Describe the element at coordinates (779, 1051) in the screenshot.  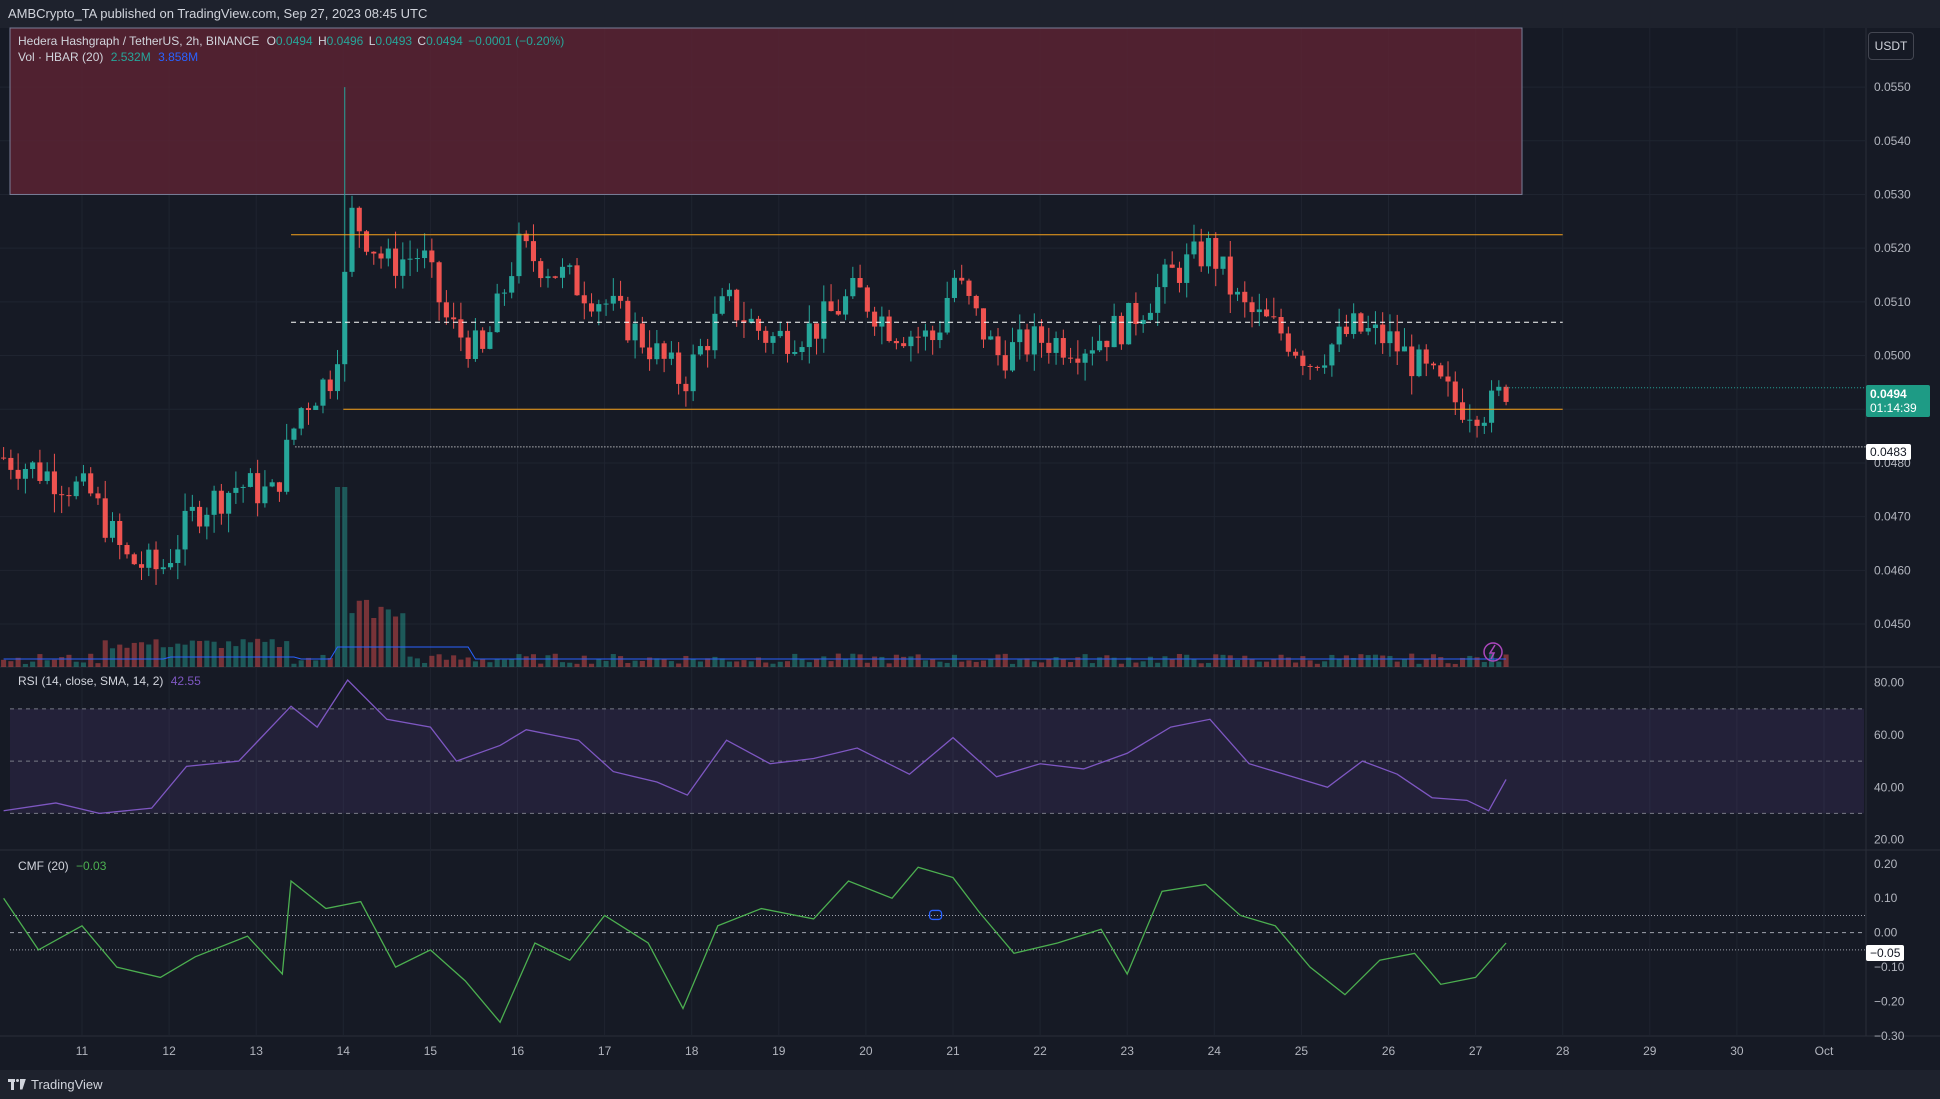
I see `x-tick-label: 19` at that location.